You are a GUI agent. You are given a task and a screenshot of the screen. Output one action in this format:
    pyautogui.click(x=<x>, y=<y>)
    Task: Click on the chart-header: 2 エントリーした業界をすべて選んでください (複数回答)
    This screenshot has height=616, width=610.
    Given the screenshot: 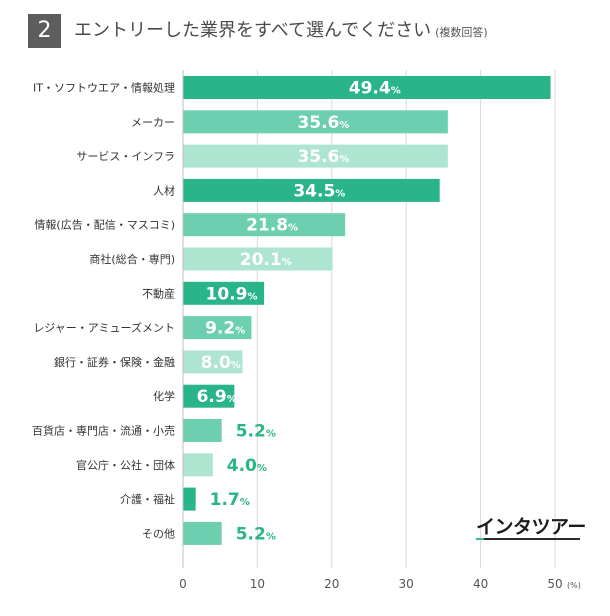 What is the action you would take?
    pyautogui.click(x=305, y=31)
    